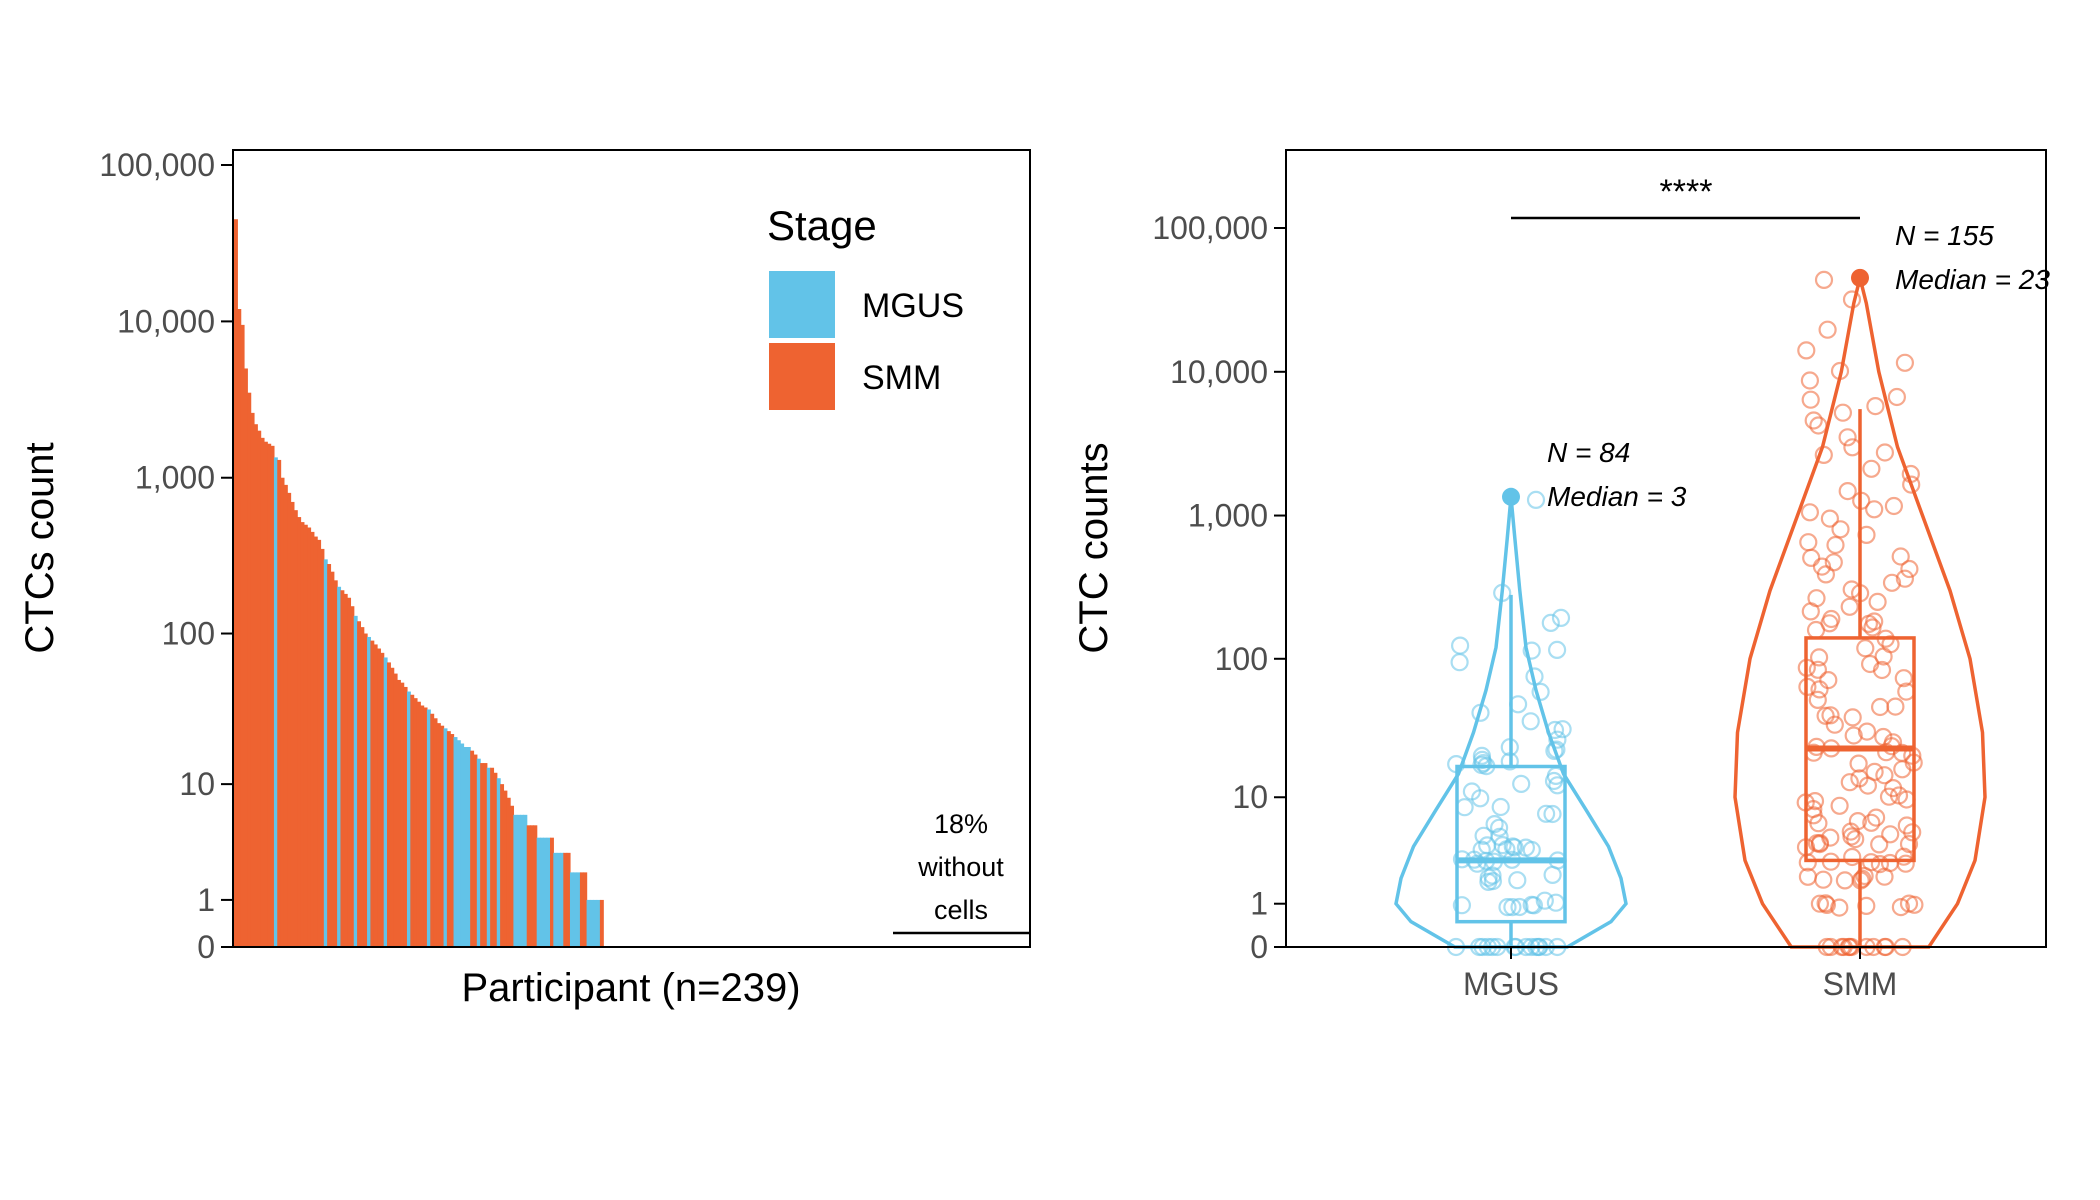  What do you see at coordinates (175, 478) in the screenshot?
I see `y-tick-label: 1,000` at bounding box center [175, 478].